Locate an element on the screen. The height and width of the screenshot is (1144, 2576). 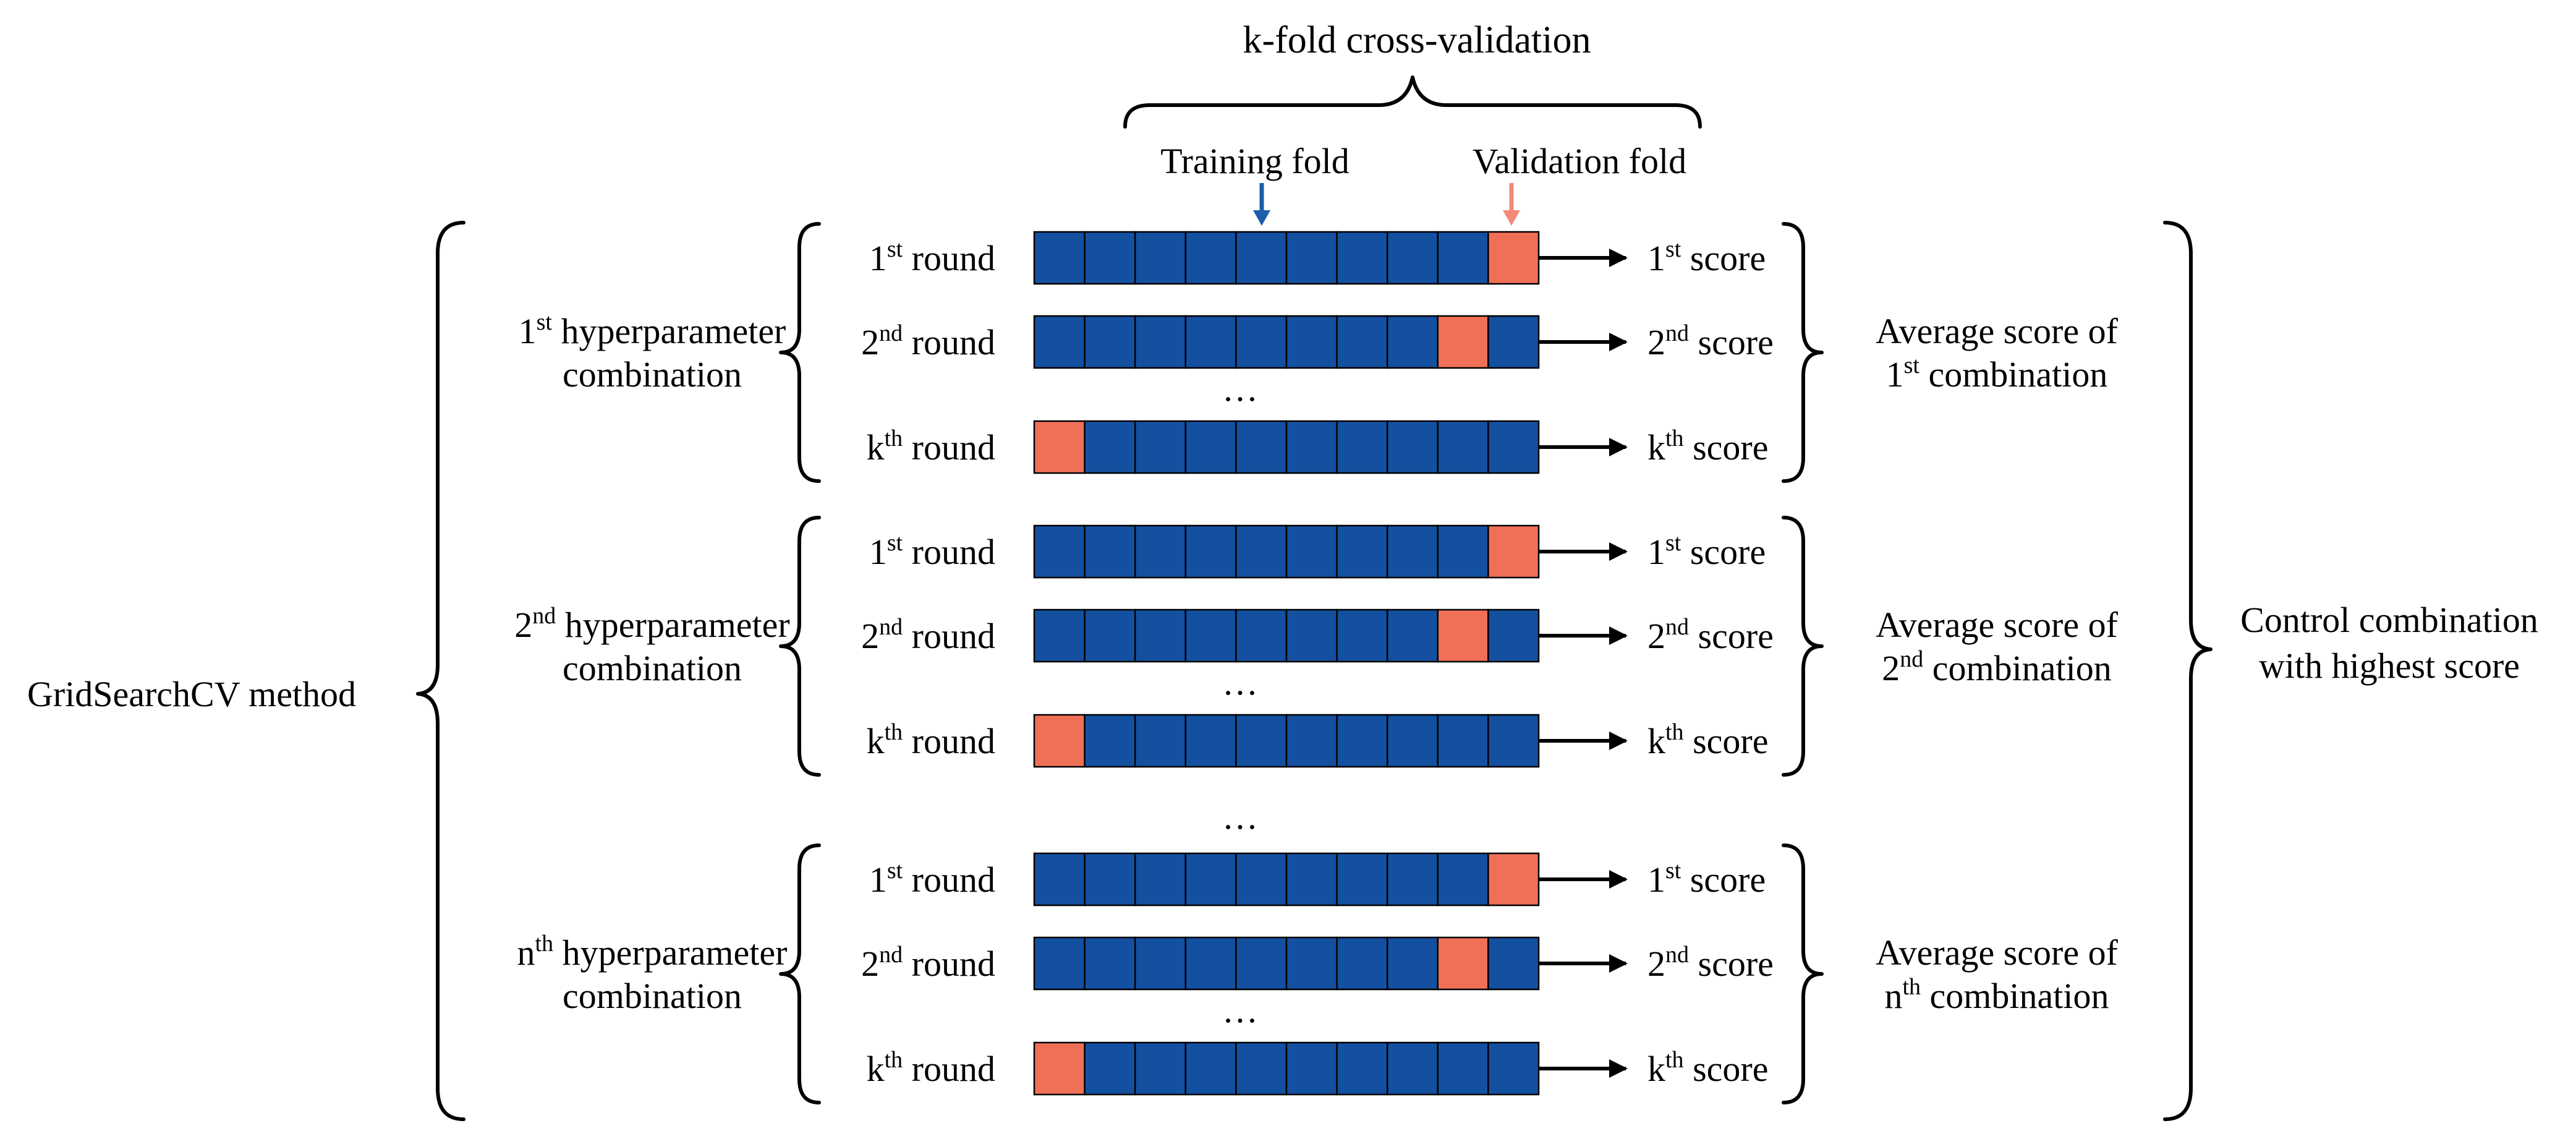
average-label-line2-sup: st is located at coordinates (1912, 365).